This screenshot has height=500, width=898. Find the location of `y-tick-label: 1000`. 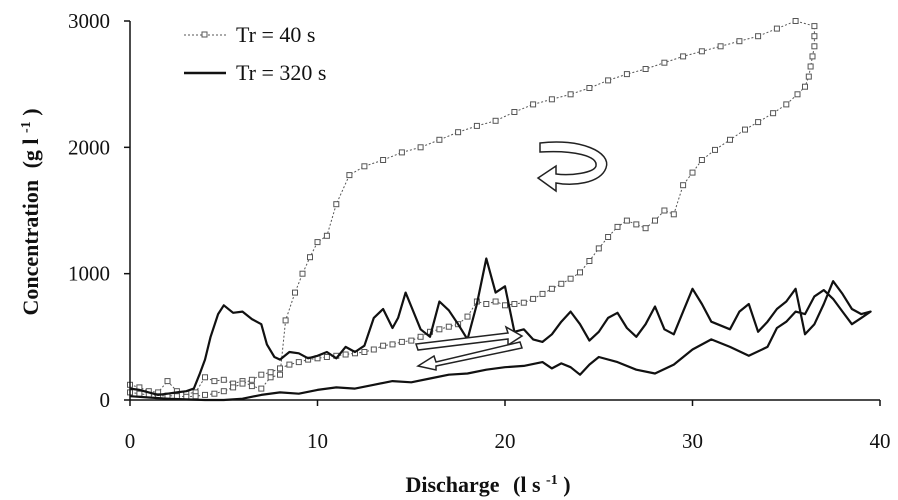

y-tick-label: 1000 is located at coordinates (89, 274).